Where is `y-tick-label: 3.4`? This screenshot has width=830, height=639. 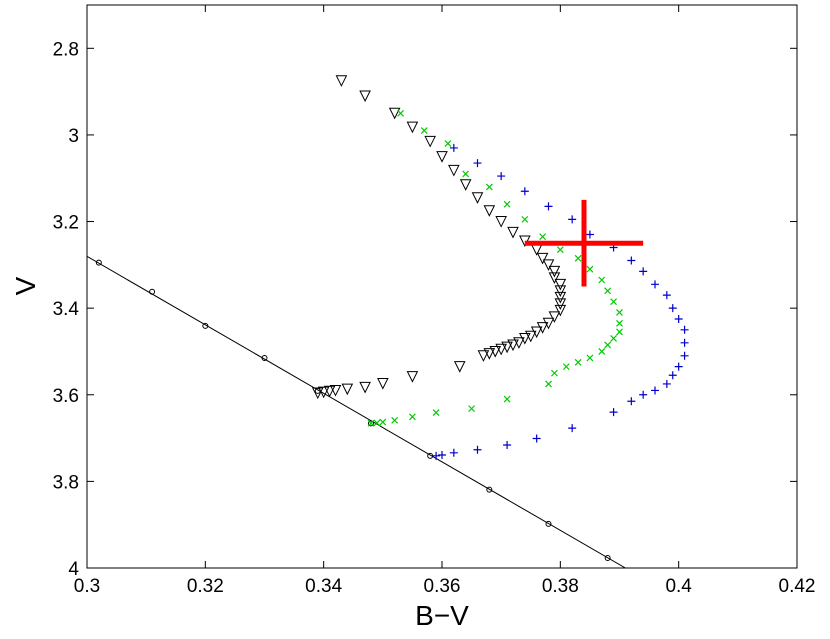
y-tick-label: 3.4 is located at coordinates (66, 309).